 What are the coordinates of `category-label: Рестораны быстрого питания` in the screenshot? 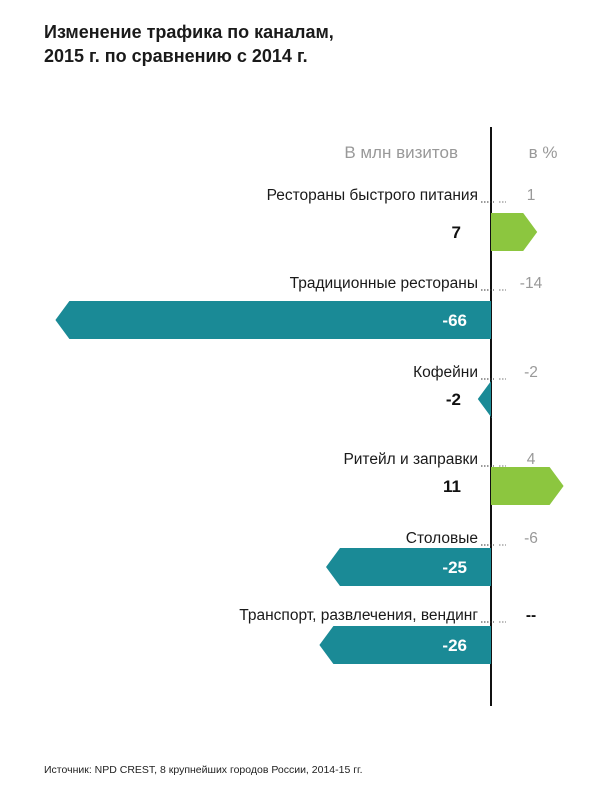 It's located at (372, 195).